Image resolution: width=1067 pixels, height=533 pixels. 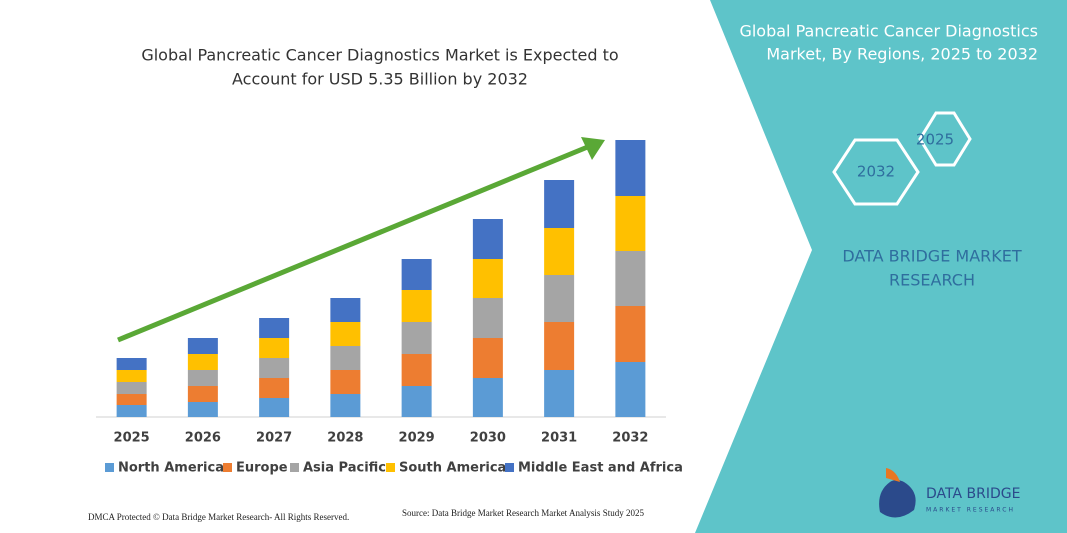 What do you see at coordinates (344, 468) in the screenshot?
I see `legend-label: Asia Pacific` at bounding box center [344, 468].